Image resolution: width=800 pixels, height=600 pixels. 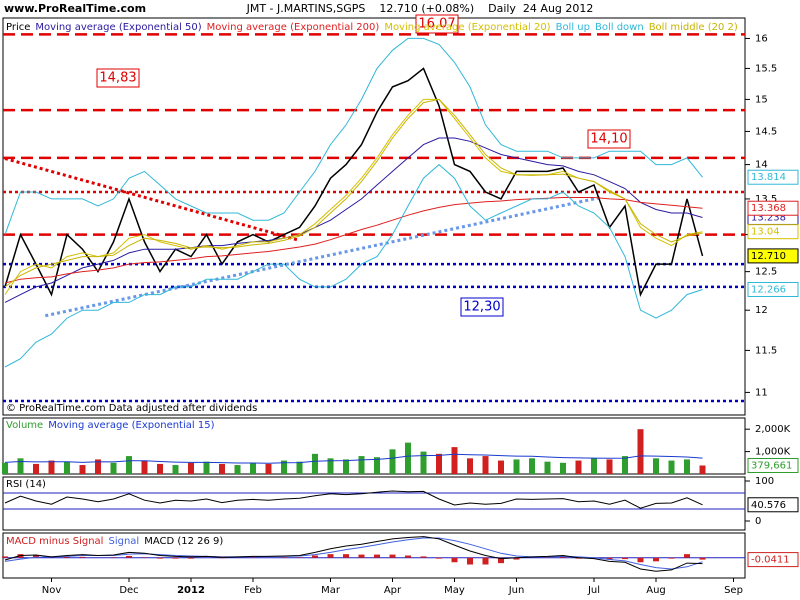 I want to click on x-tick-label: Jul, so click(x=593, y=590).